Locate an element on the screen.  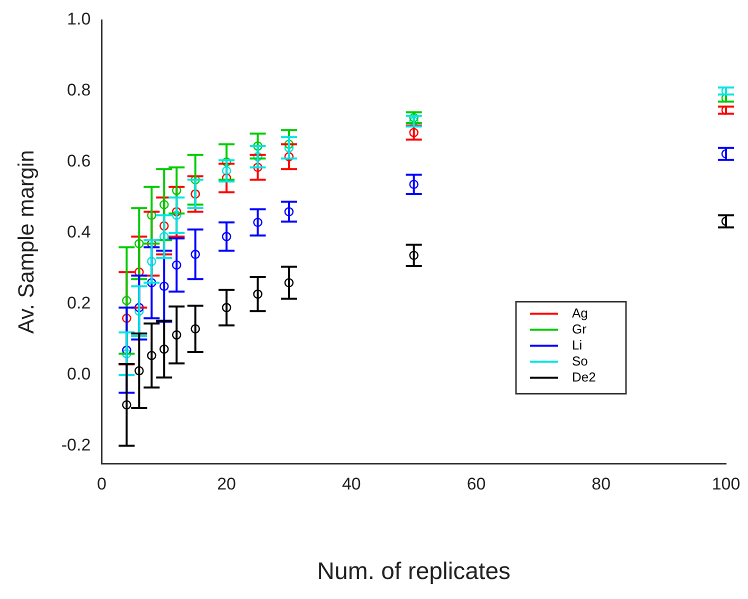
y-tick-label: 0.2 is located at coordinates (79, 303).